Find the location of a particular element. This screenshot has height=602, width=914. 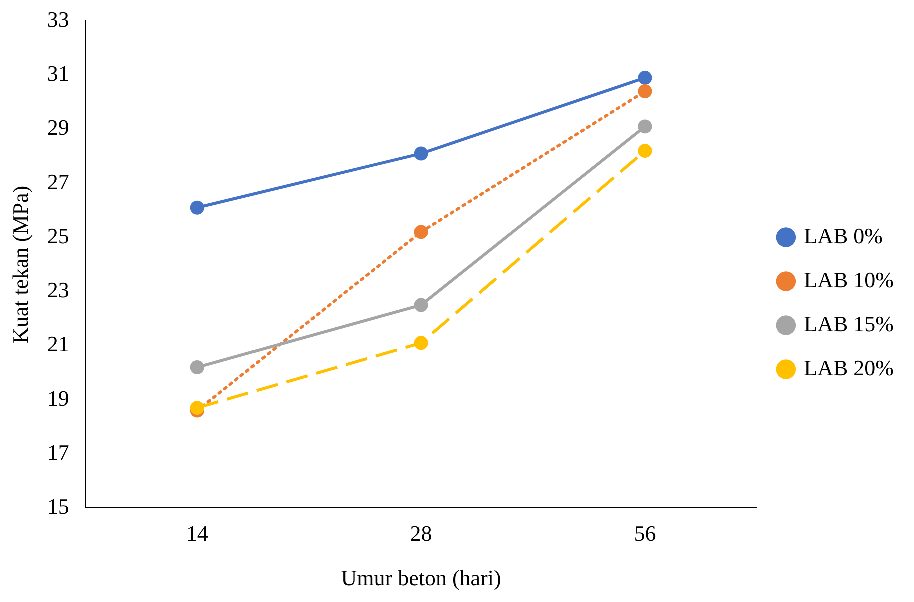

x-tick-label: 14 is located at coordinates (197, 533).